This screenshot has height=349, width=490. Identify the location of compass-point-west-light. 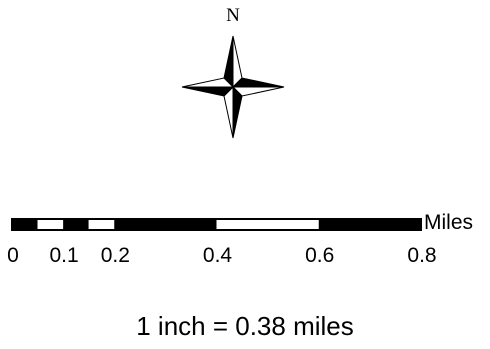
(208, 82).